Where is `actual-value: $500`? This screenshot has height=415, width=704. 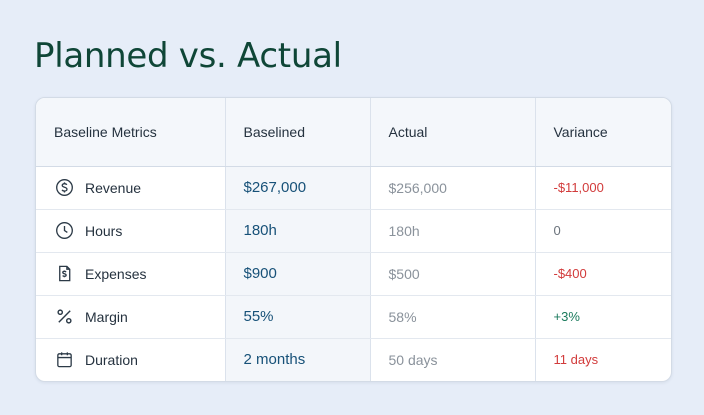
actual-value: $500 is located at coordinates (453, 274).